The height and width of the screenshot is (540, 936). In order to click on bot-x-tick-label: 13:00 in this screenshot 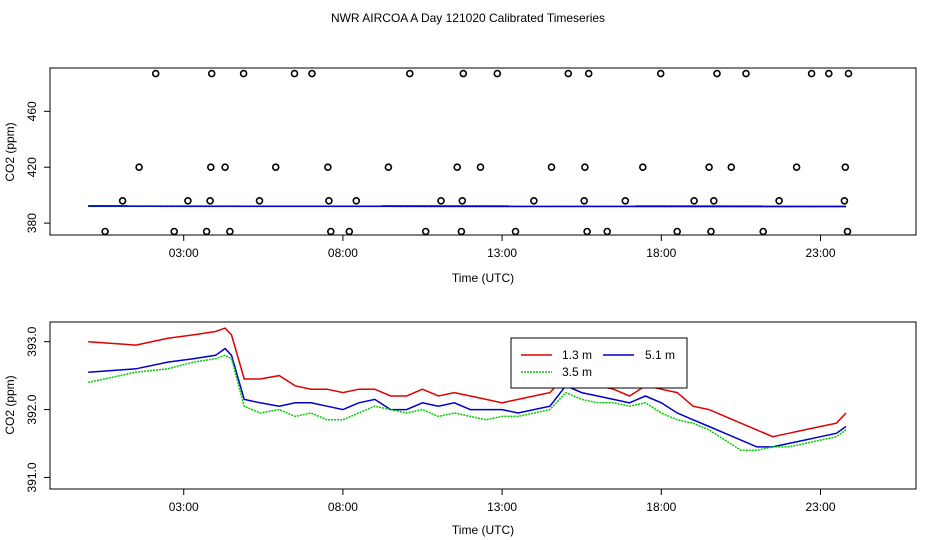, I will do `click(502, 507)`.